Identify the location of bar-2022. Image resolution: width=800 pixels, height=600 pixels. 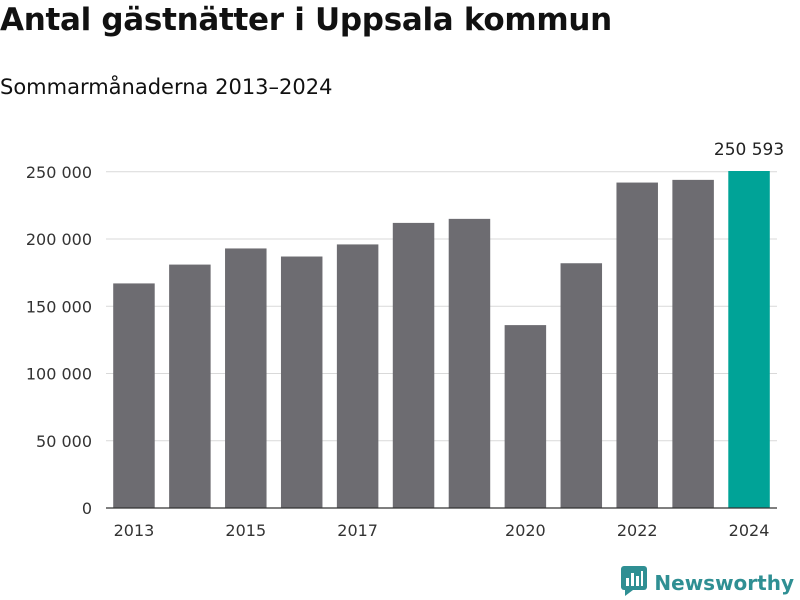
(637, 345).